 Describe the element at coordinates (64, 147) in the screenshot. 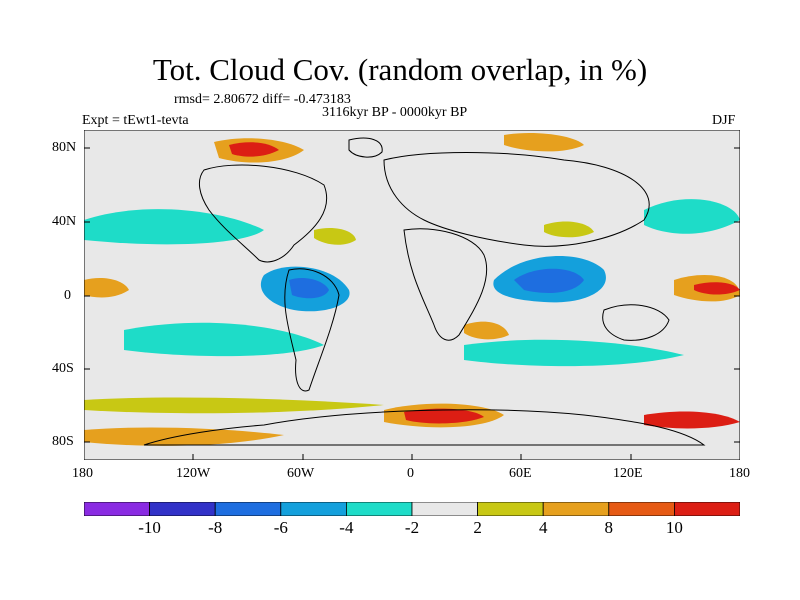

I see `lat-tick-80n: 80N` at that location.